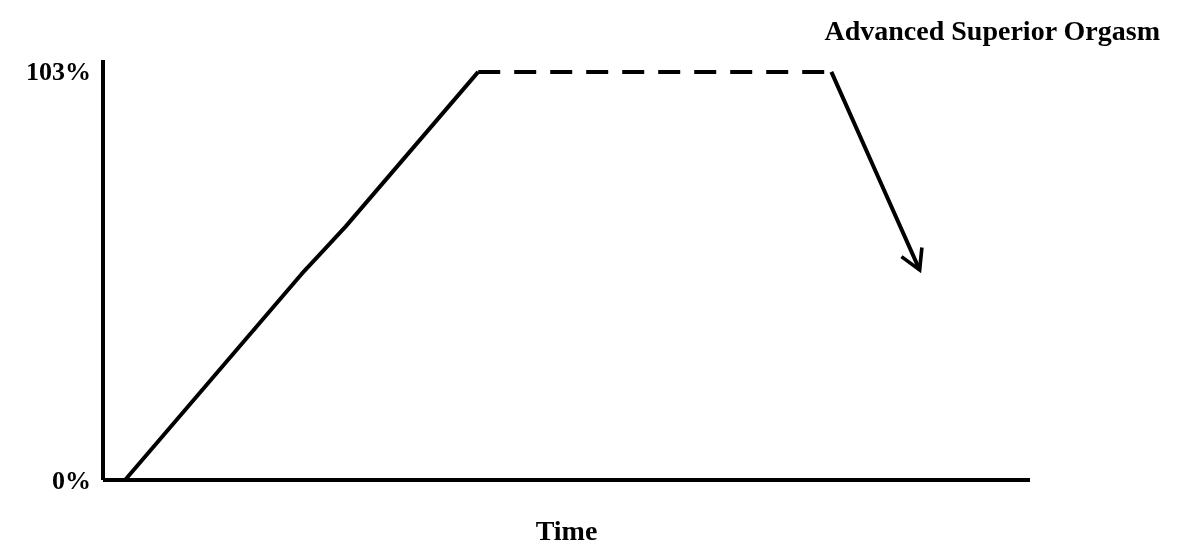 The image size is (1192, 555). What do you see at coordinates (566, 530) in the screenshot?
I see `x-axis-title: Time` at bounding box center [566, 530].